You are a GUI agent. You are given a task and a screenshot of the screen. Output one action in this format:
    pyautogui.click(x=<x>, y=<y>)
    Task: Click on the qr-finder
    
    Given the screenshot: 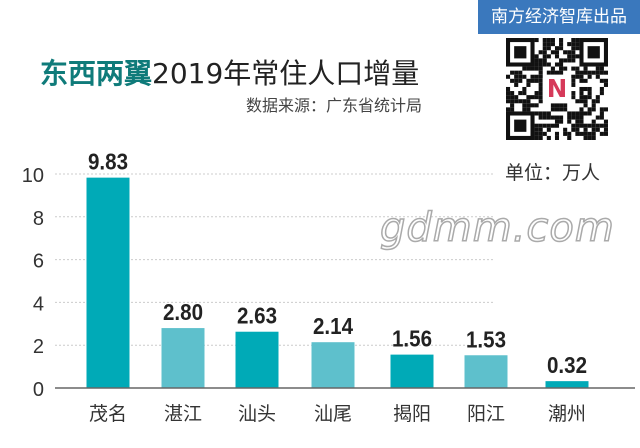 What is the action you would take?
    pyautogui.click(x=593, y=52)
    